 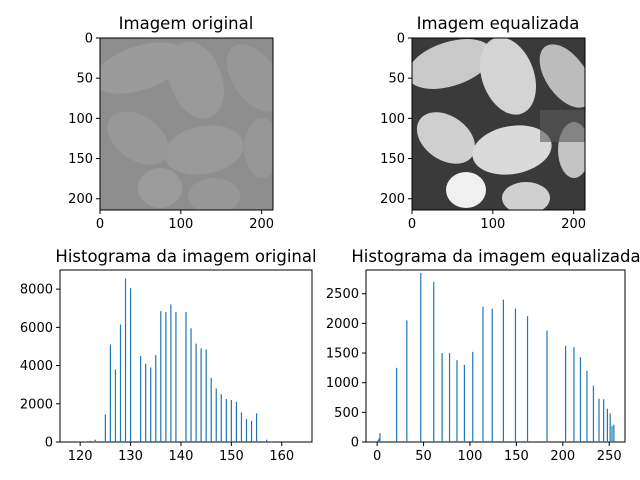 What do you see at coordinates (342, 354) in the screenshot?
I see `y-tick-label: 1500` at bounding box center [342, 354].